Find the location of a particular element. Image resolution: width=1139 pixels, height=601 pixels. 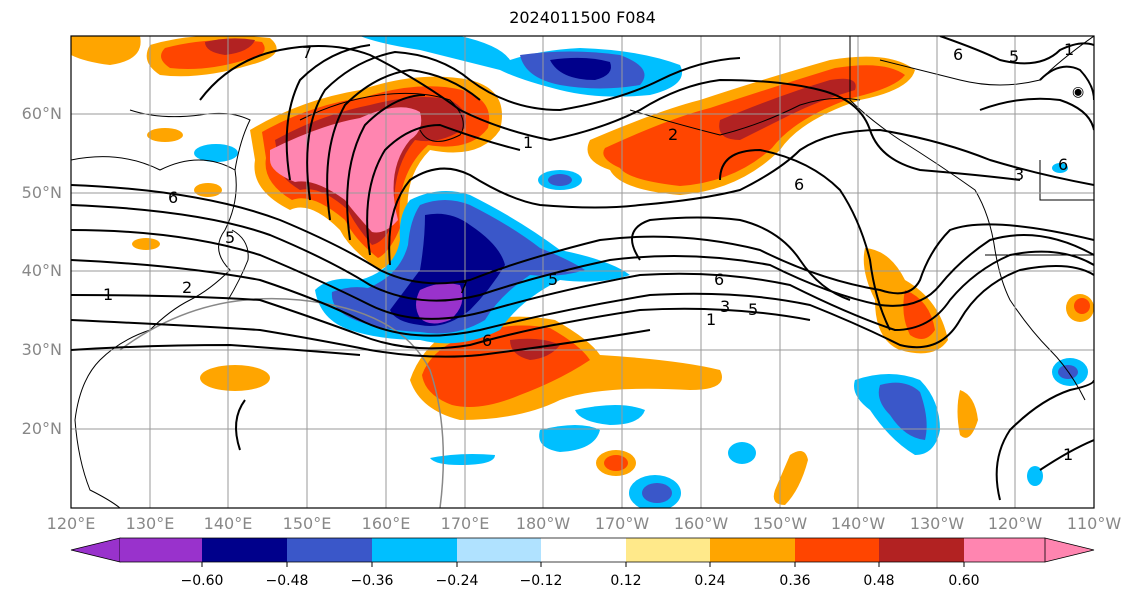

lat-label: 40°N is located at coordinates (41, 270).